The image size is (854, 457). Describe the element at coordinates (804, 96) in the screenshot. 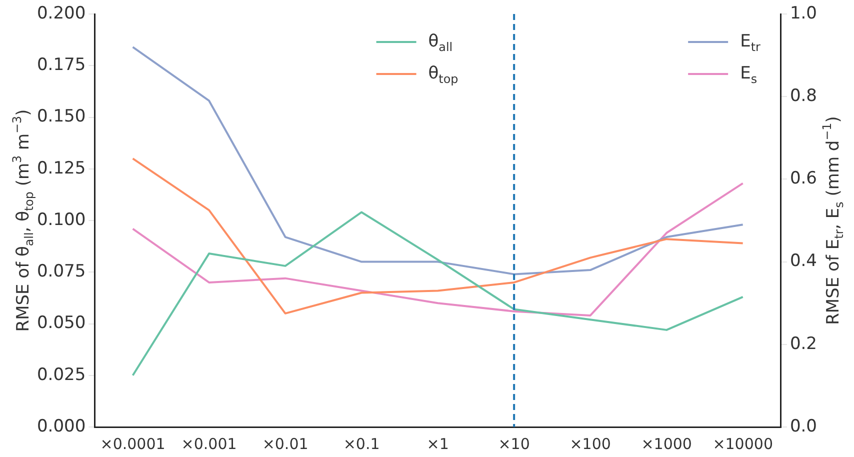

I see `y2-tick-label: 0.8` at that location.